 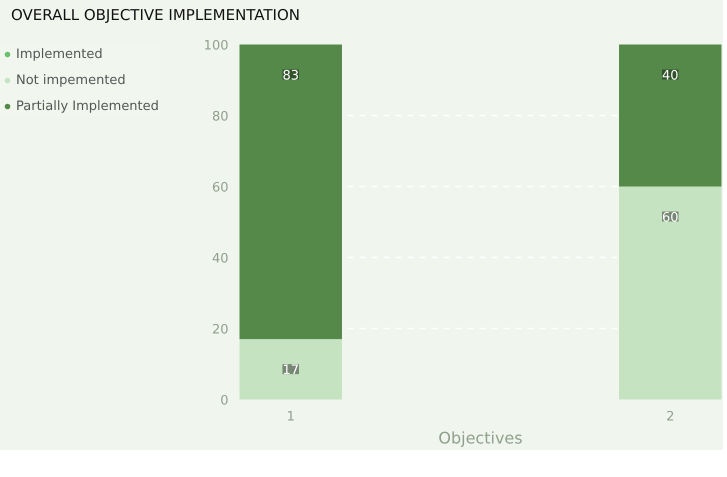 What do you see at coordinates (290, 417) in the screenshot?
I see `x-tick-label: 1` at bounding box center [290, 417].